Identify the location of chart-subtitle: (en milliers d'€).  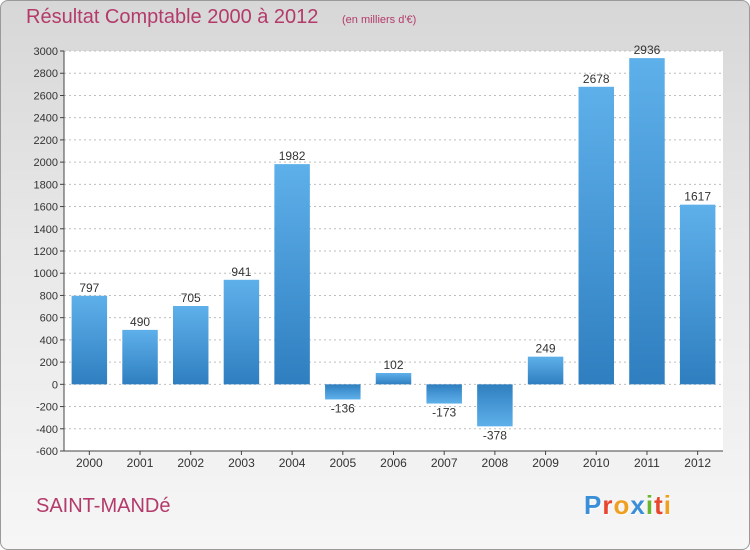
(379, 20).